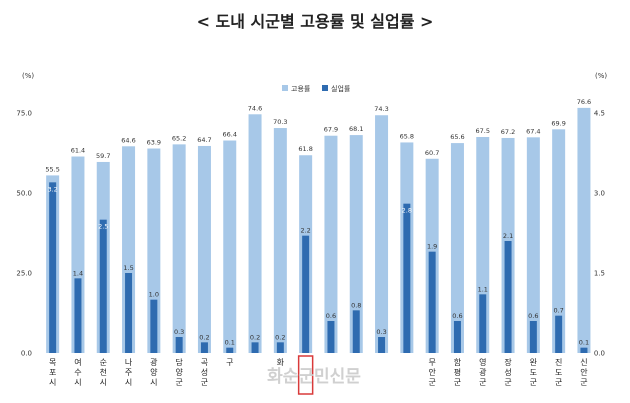 The height and width of the screenshot is (403, 630). I want to click on left-axis-ticks: 75.0 50.0 25.0 0.0, so click(24, 234).